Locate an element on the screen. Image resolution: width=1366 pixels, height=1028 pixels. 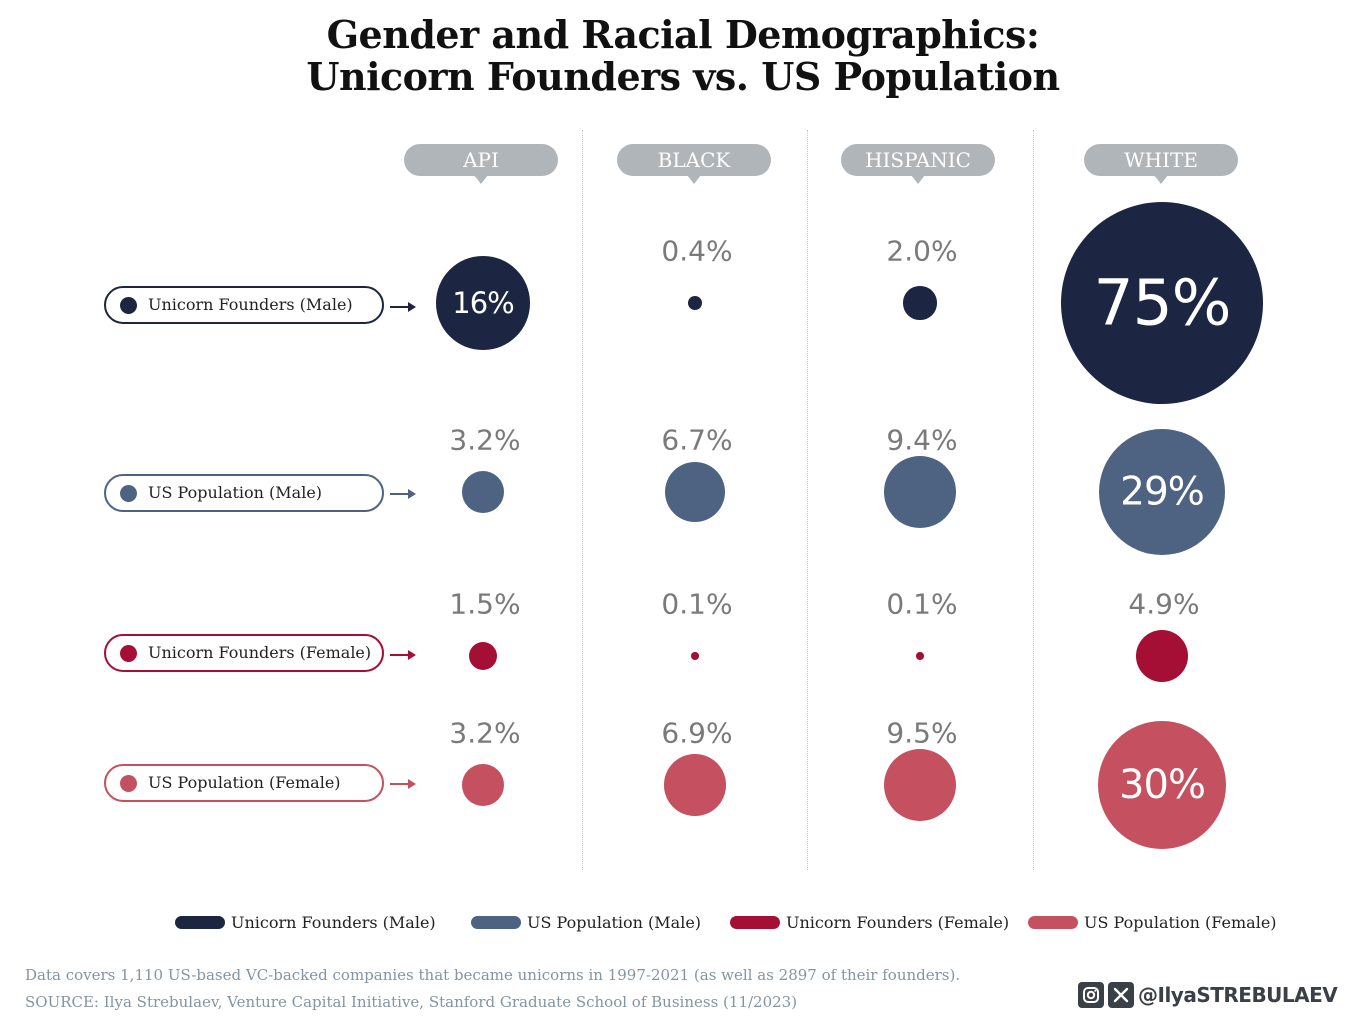
legend-label: US Population (Female) is located at coordinates (1180, 922).